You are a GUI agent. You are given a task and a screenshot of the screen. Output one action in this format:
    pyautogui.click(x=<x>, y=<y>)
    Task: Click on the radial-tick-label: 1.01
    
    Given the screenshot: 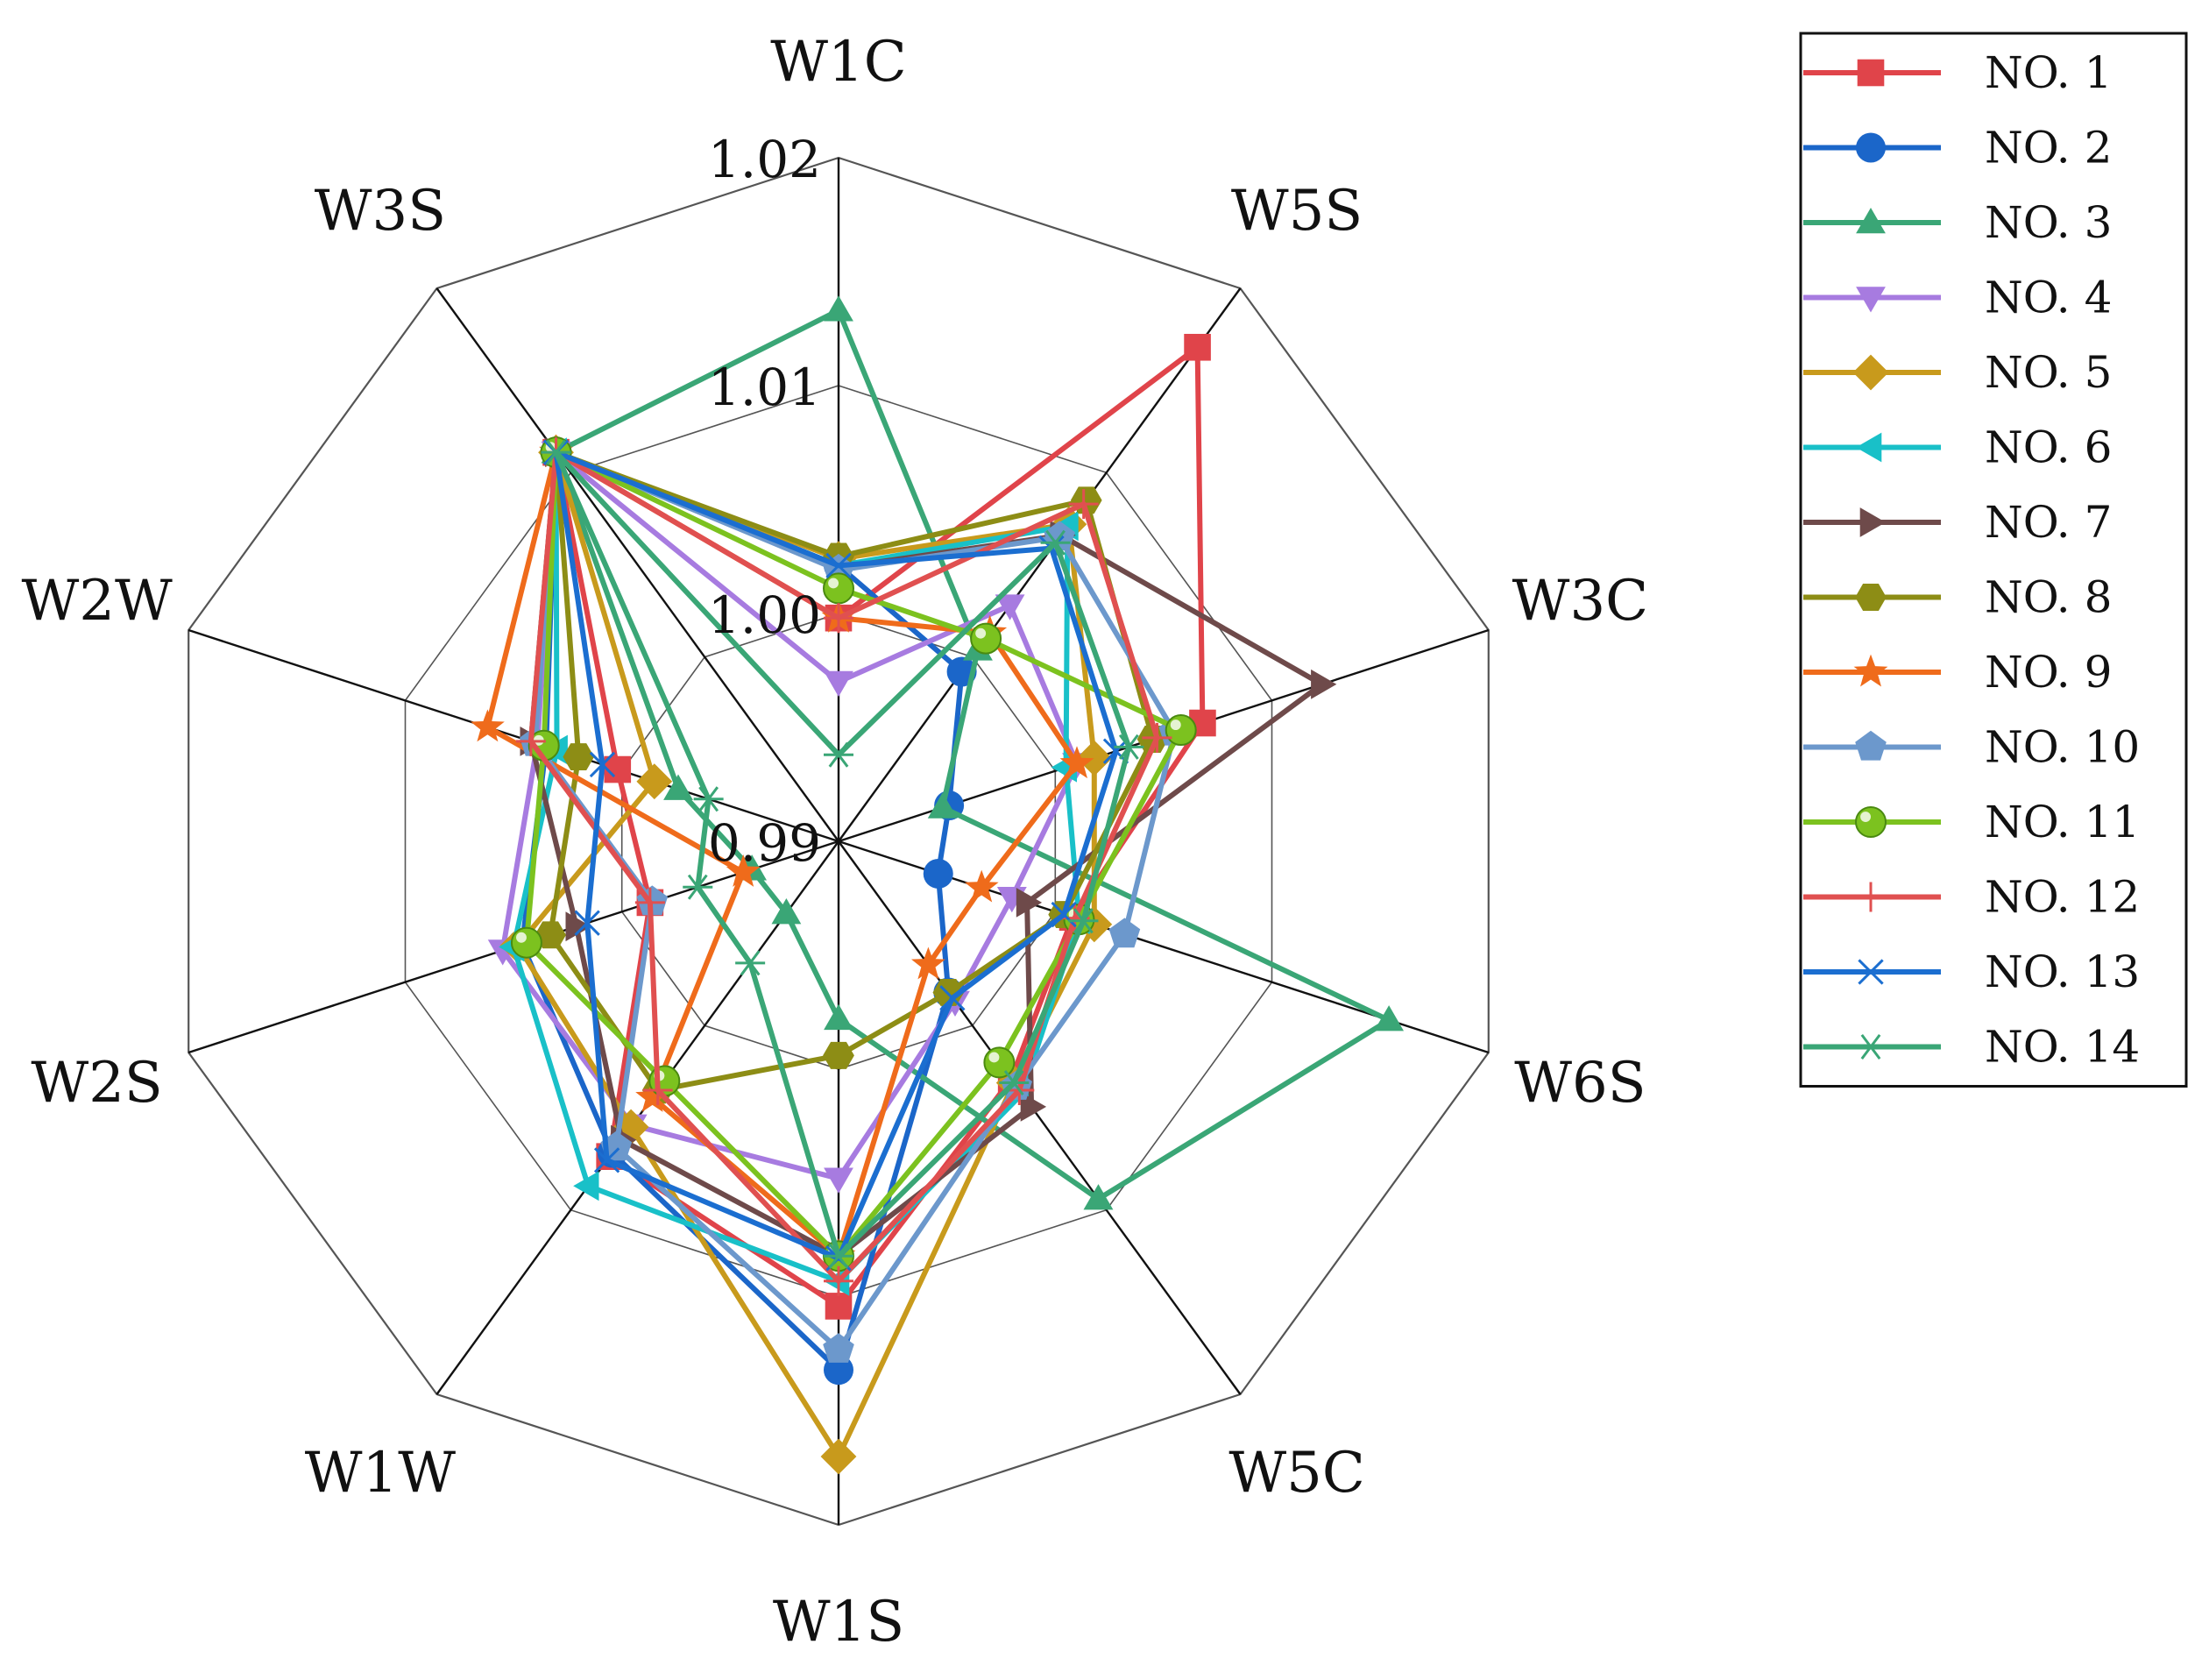 What is the action you would take?
    pyautogui.click(x=764, y=387)
    